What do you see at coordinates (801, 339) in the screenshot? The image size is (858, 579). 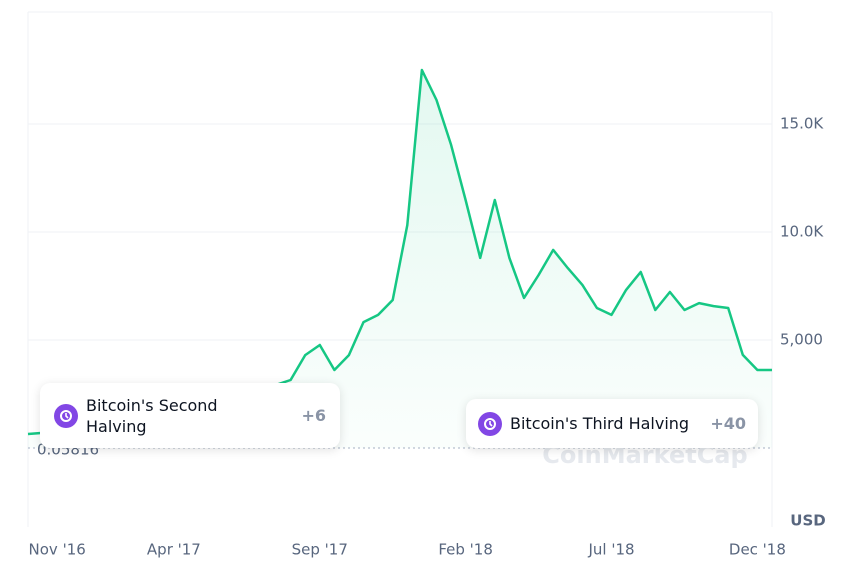 I see `y-tick-label: 5,000` at bounding box center [801, 339].